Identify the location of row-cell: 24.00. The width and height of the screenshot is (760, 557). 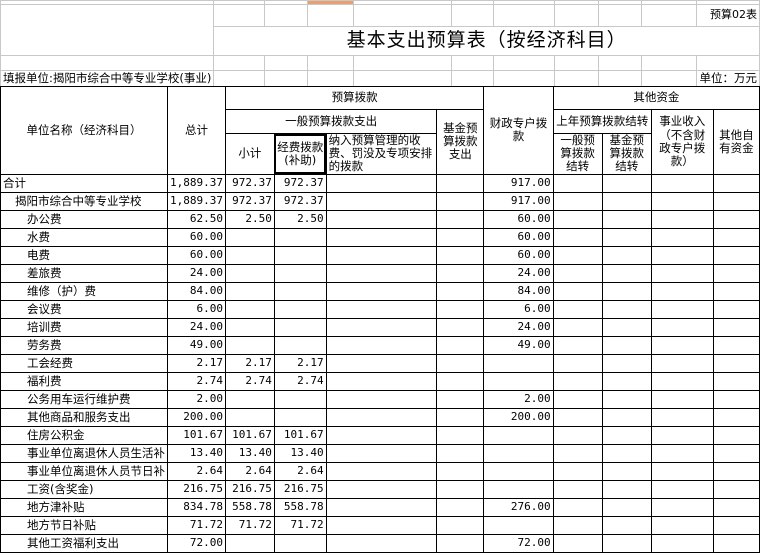
(196, 273).